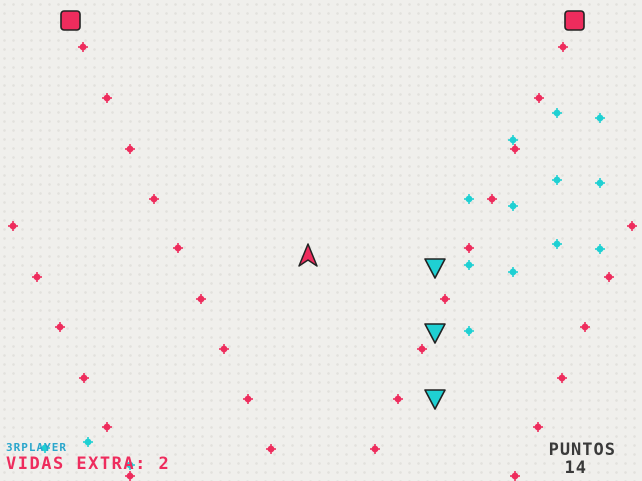 The width and height of the screenshot is (642, 481). Describe the element at coordinates (36, 447) in the screenshot. I see `brand-label: 3RPLAYER` at that location.